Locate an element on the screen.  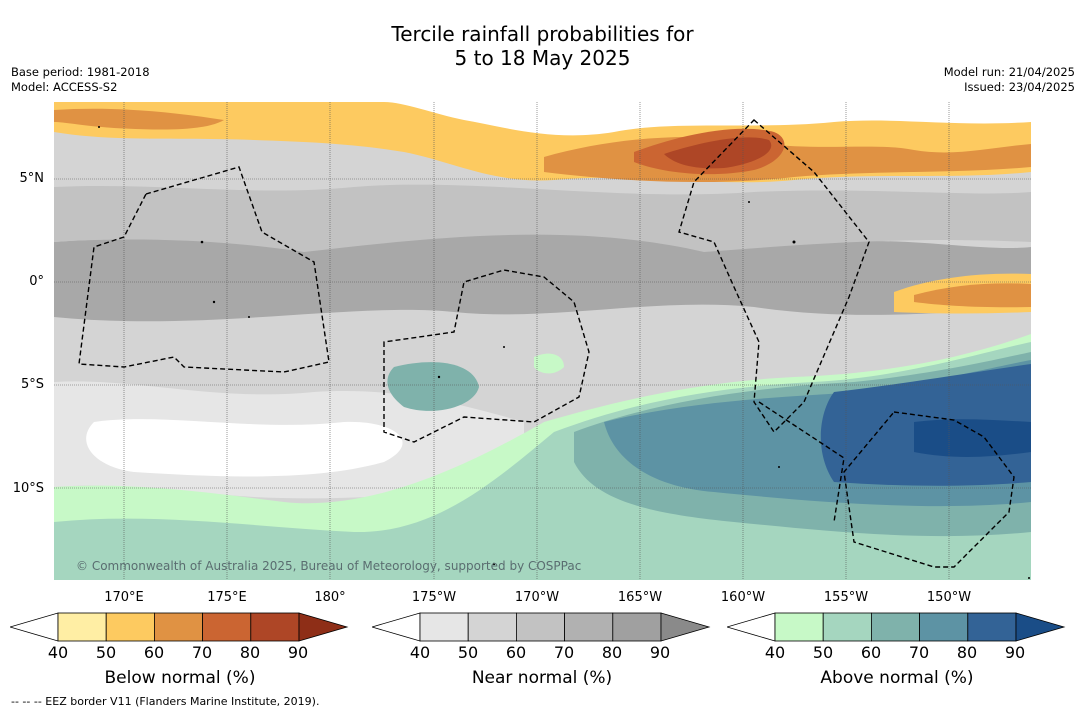
colorbar-above-swatches is located at coordinates (895, 627).